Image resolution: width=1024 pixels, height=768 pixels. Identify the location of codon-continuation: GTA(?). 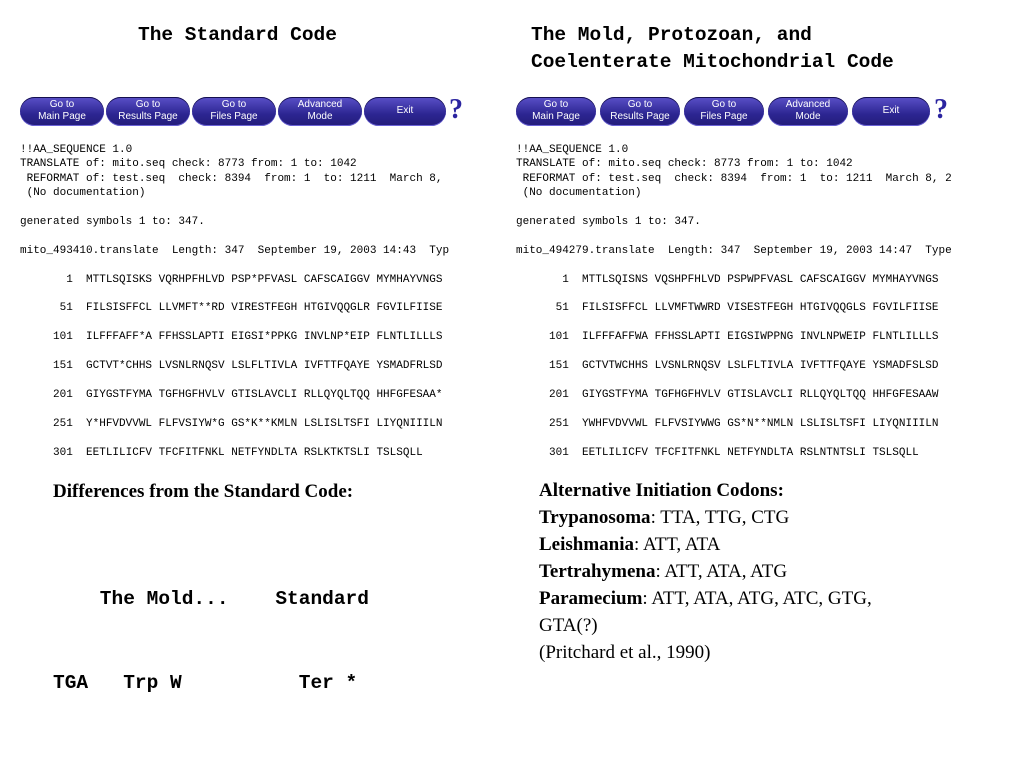
(568, 625).